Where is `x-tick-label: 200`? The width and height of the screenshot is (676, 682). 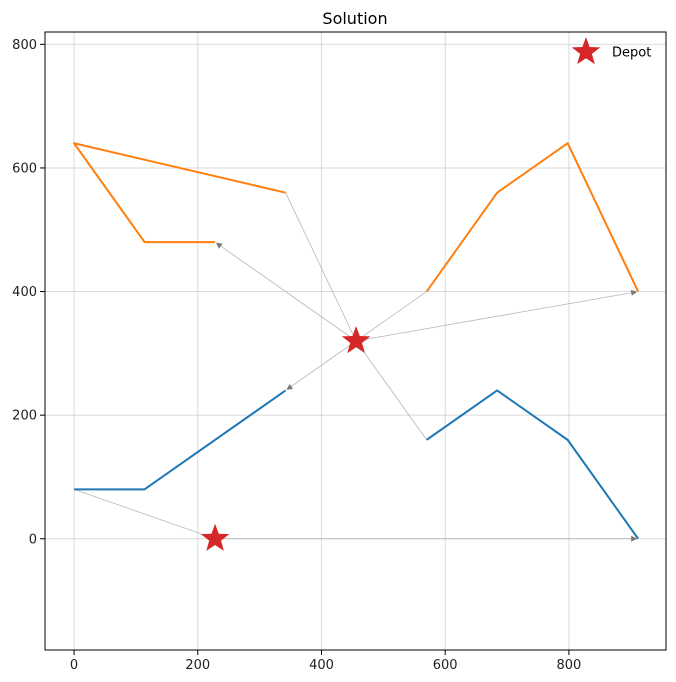 x-tick-label: 200 is located at coordinates (197, 665).